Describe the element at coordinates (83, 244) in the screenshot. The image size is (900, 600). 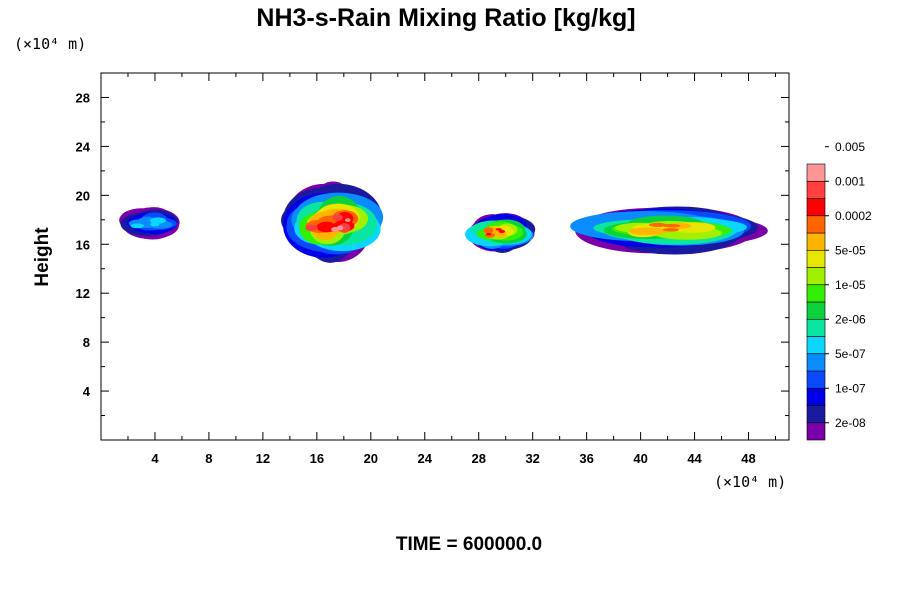
I see `y-tick-label: 16` at that location.